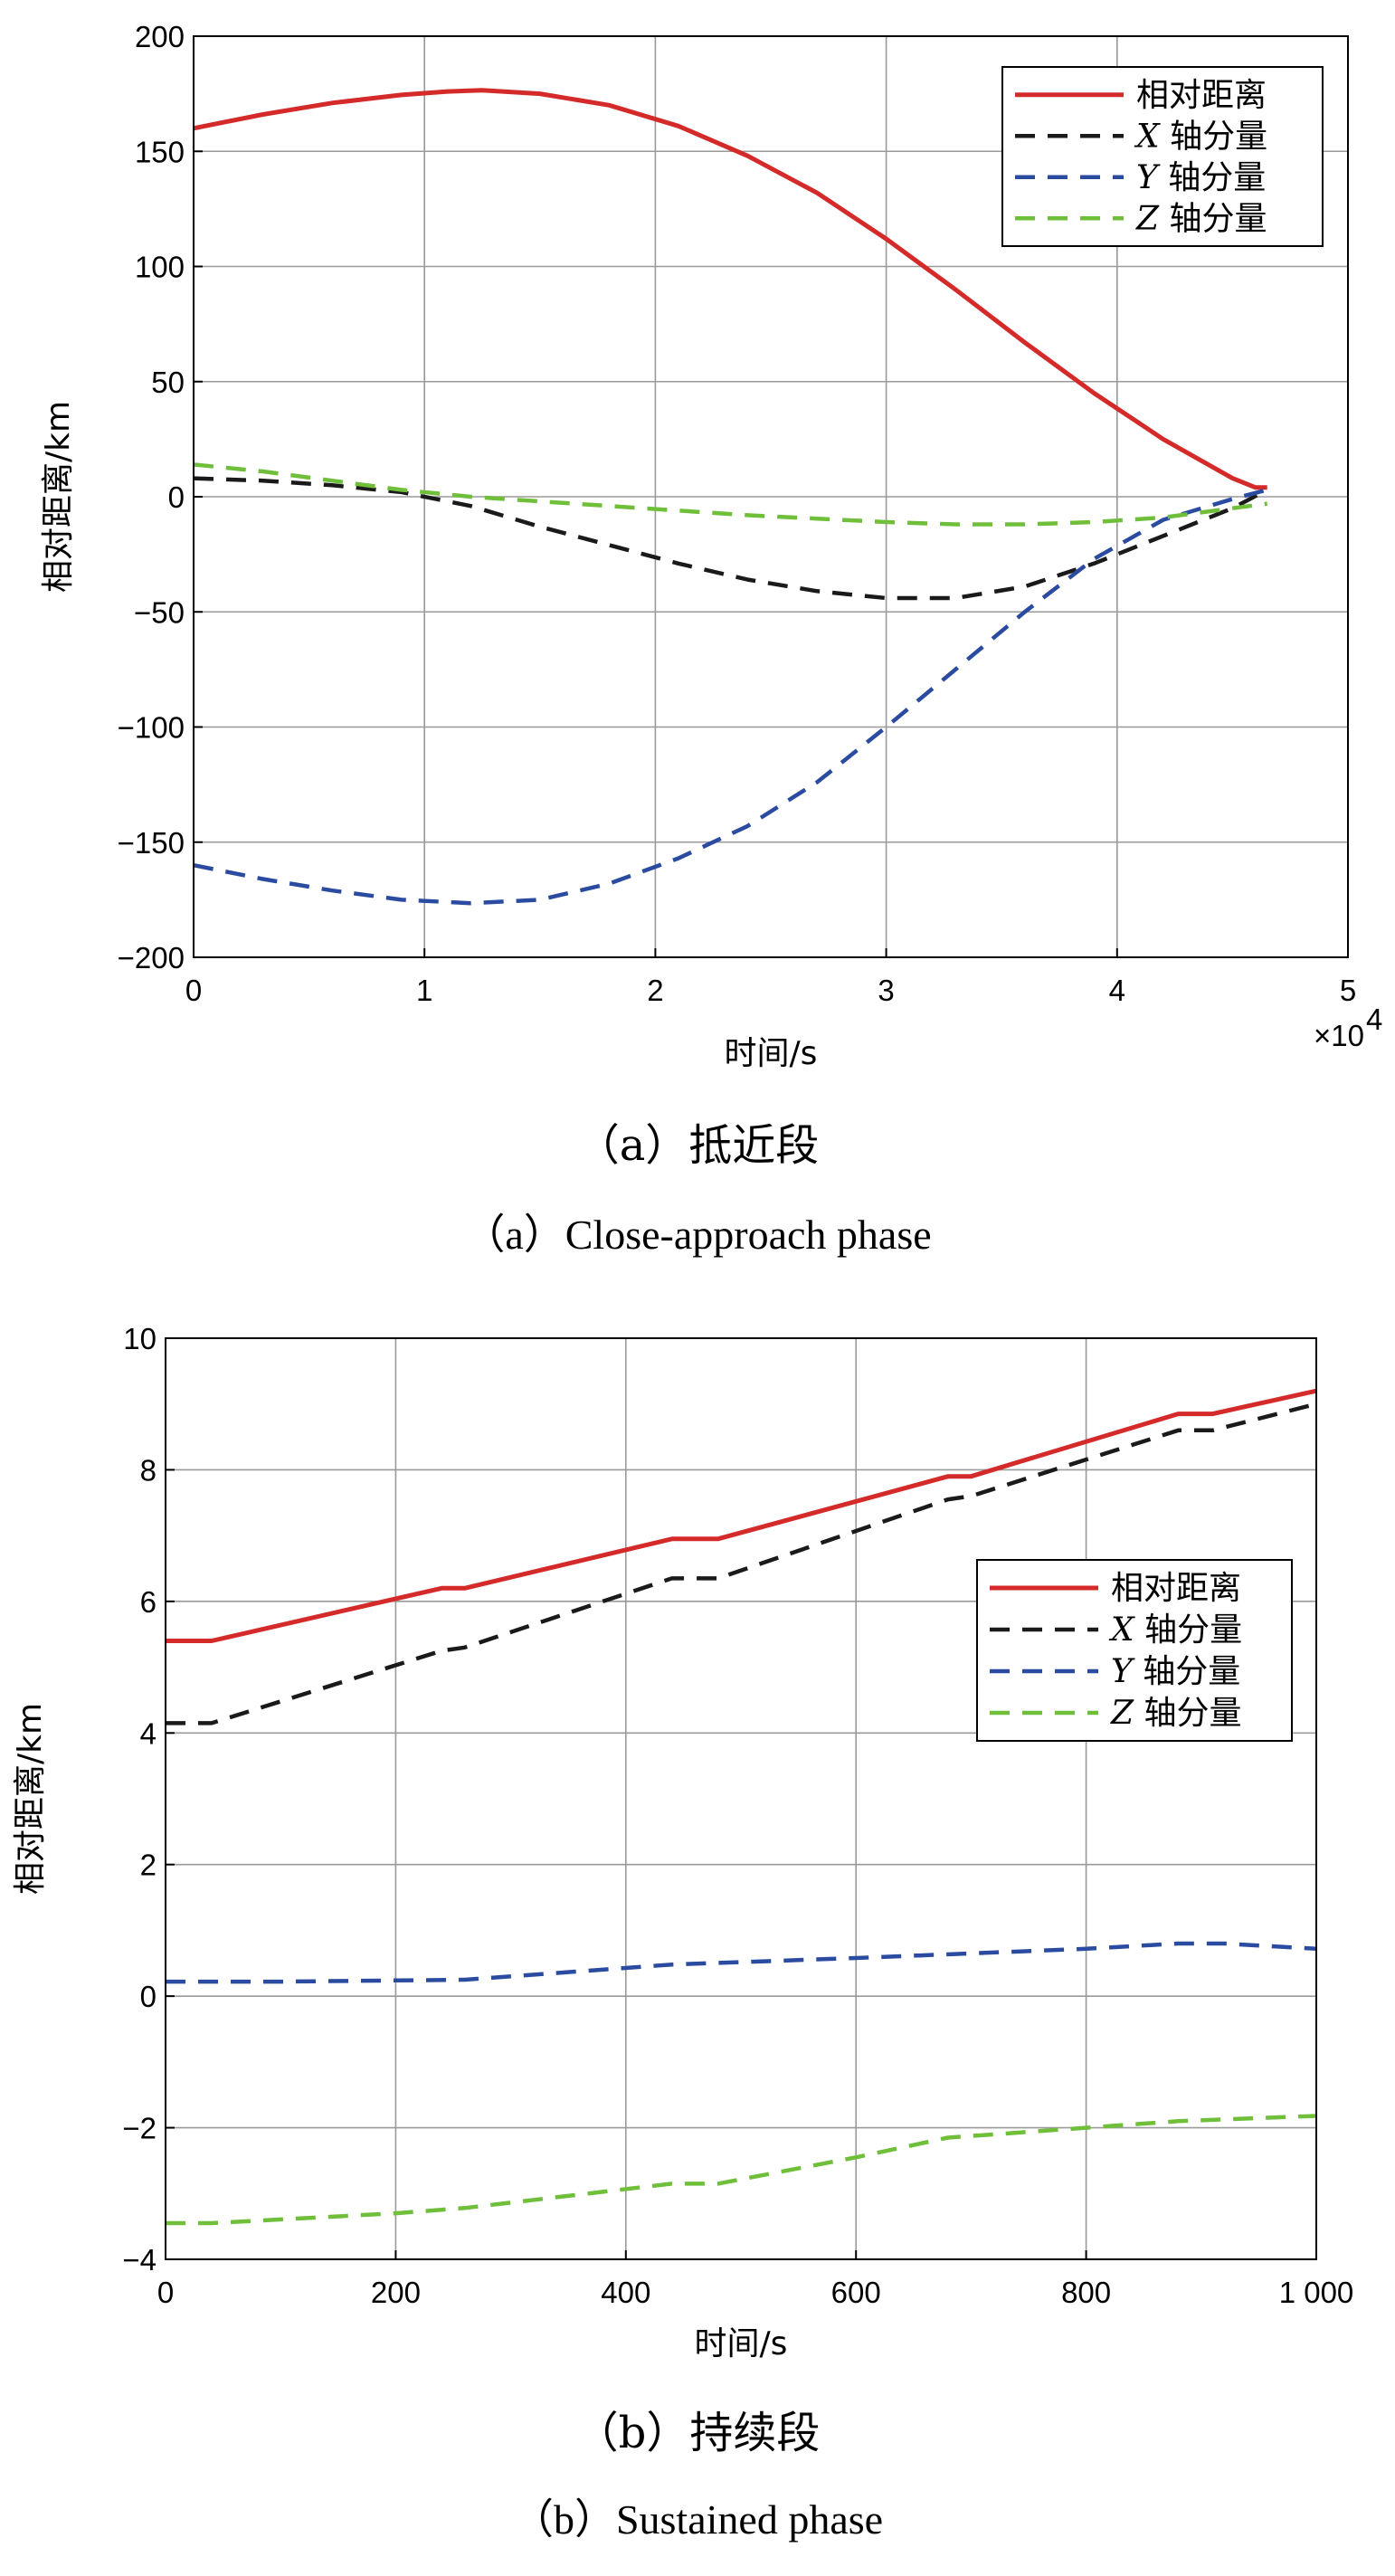  I want to click on chart-a-xtick-label-4: 4, so click(1117, 991).